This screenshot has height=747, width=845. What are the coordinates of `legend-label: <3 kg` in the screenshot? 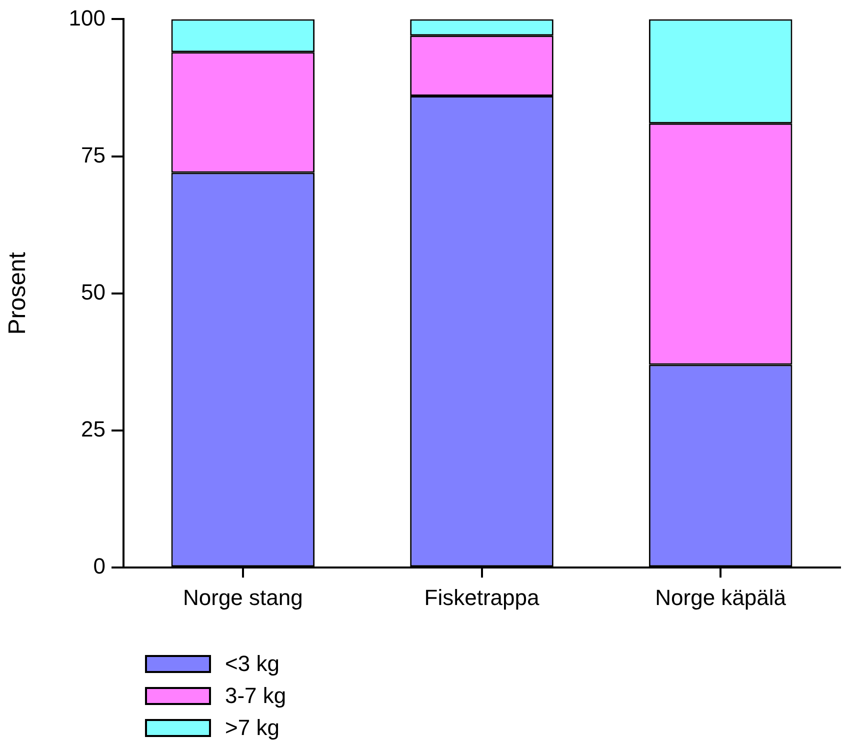 It's located at (252, 664).